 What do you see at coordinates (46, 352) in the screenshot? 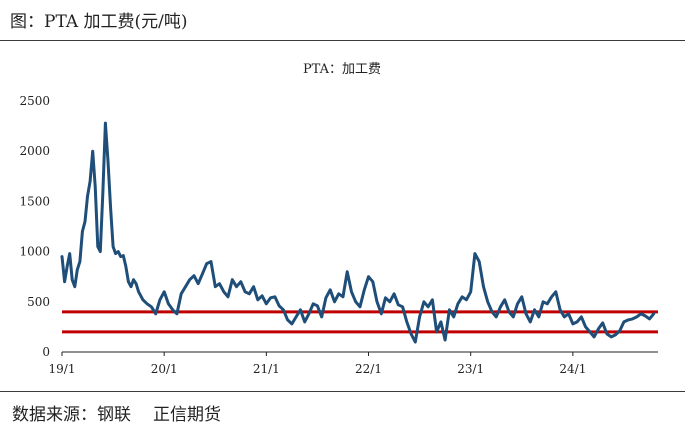
I see `y-tick-label: 0` at bounding box center [46, 352].